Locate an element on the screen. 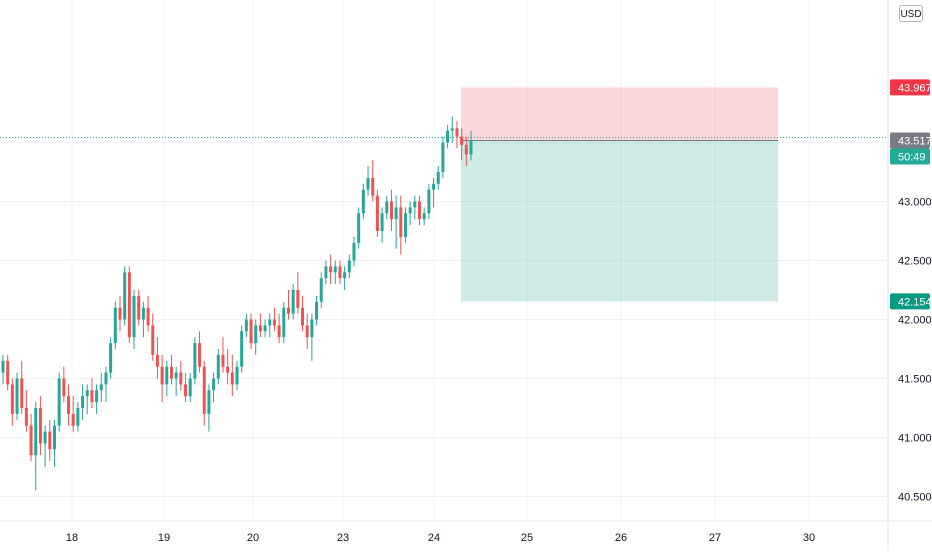  time-axis: 18 19 20 23 24 25 26 27 30 is located at coordinates (466, 532).